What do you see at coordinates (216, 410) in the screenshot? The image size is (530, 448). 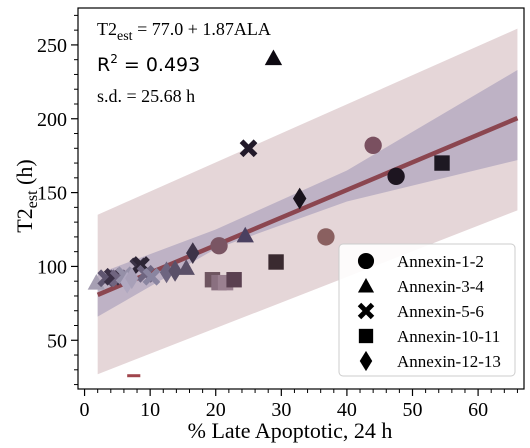 I see `x-tick-label: 20` at bounding box center [216, 410].